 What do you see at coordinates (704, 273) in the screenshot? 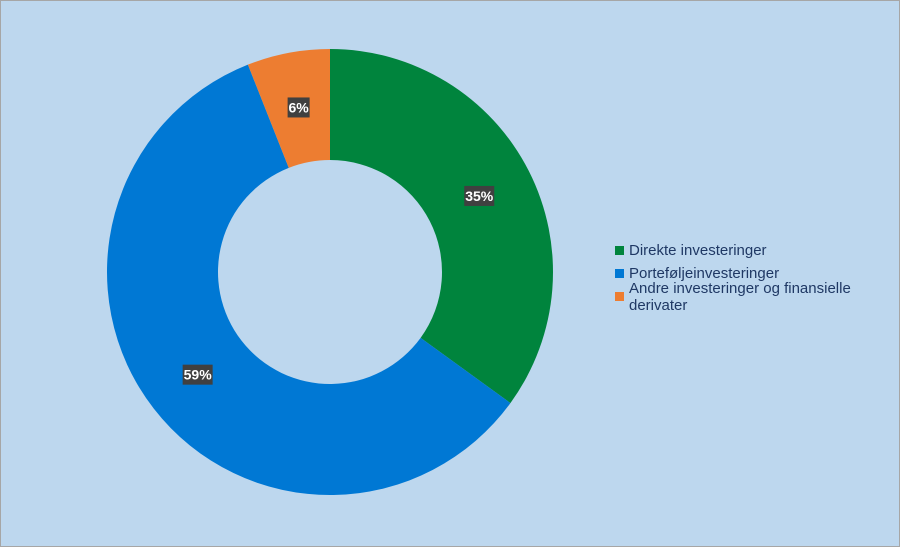
I see `legend-label-portefolje: Porteføljeinvesteringer` at bounding box center [704, 273].